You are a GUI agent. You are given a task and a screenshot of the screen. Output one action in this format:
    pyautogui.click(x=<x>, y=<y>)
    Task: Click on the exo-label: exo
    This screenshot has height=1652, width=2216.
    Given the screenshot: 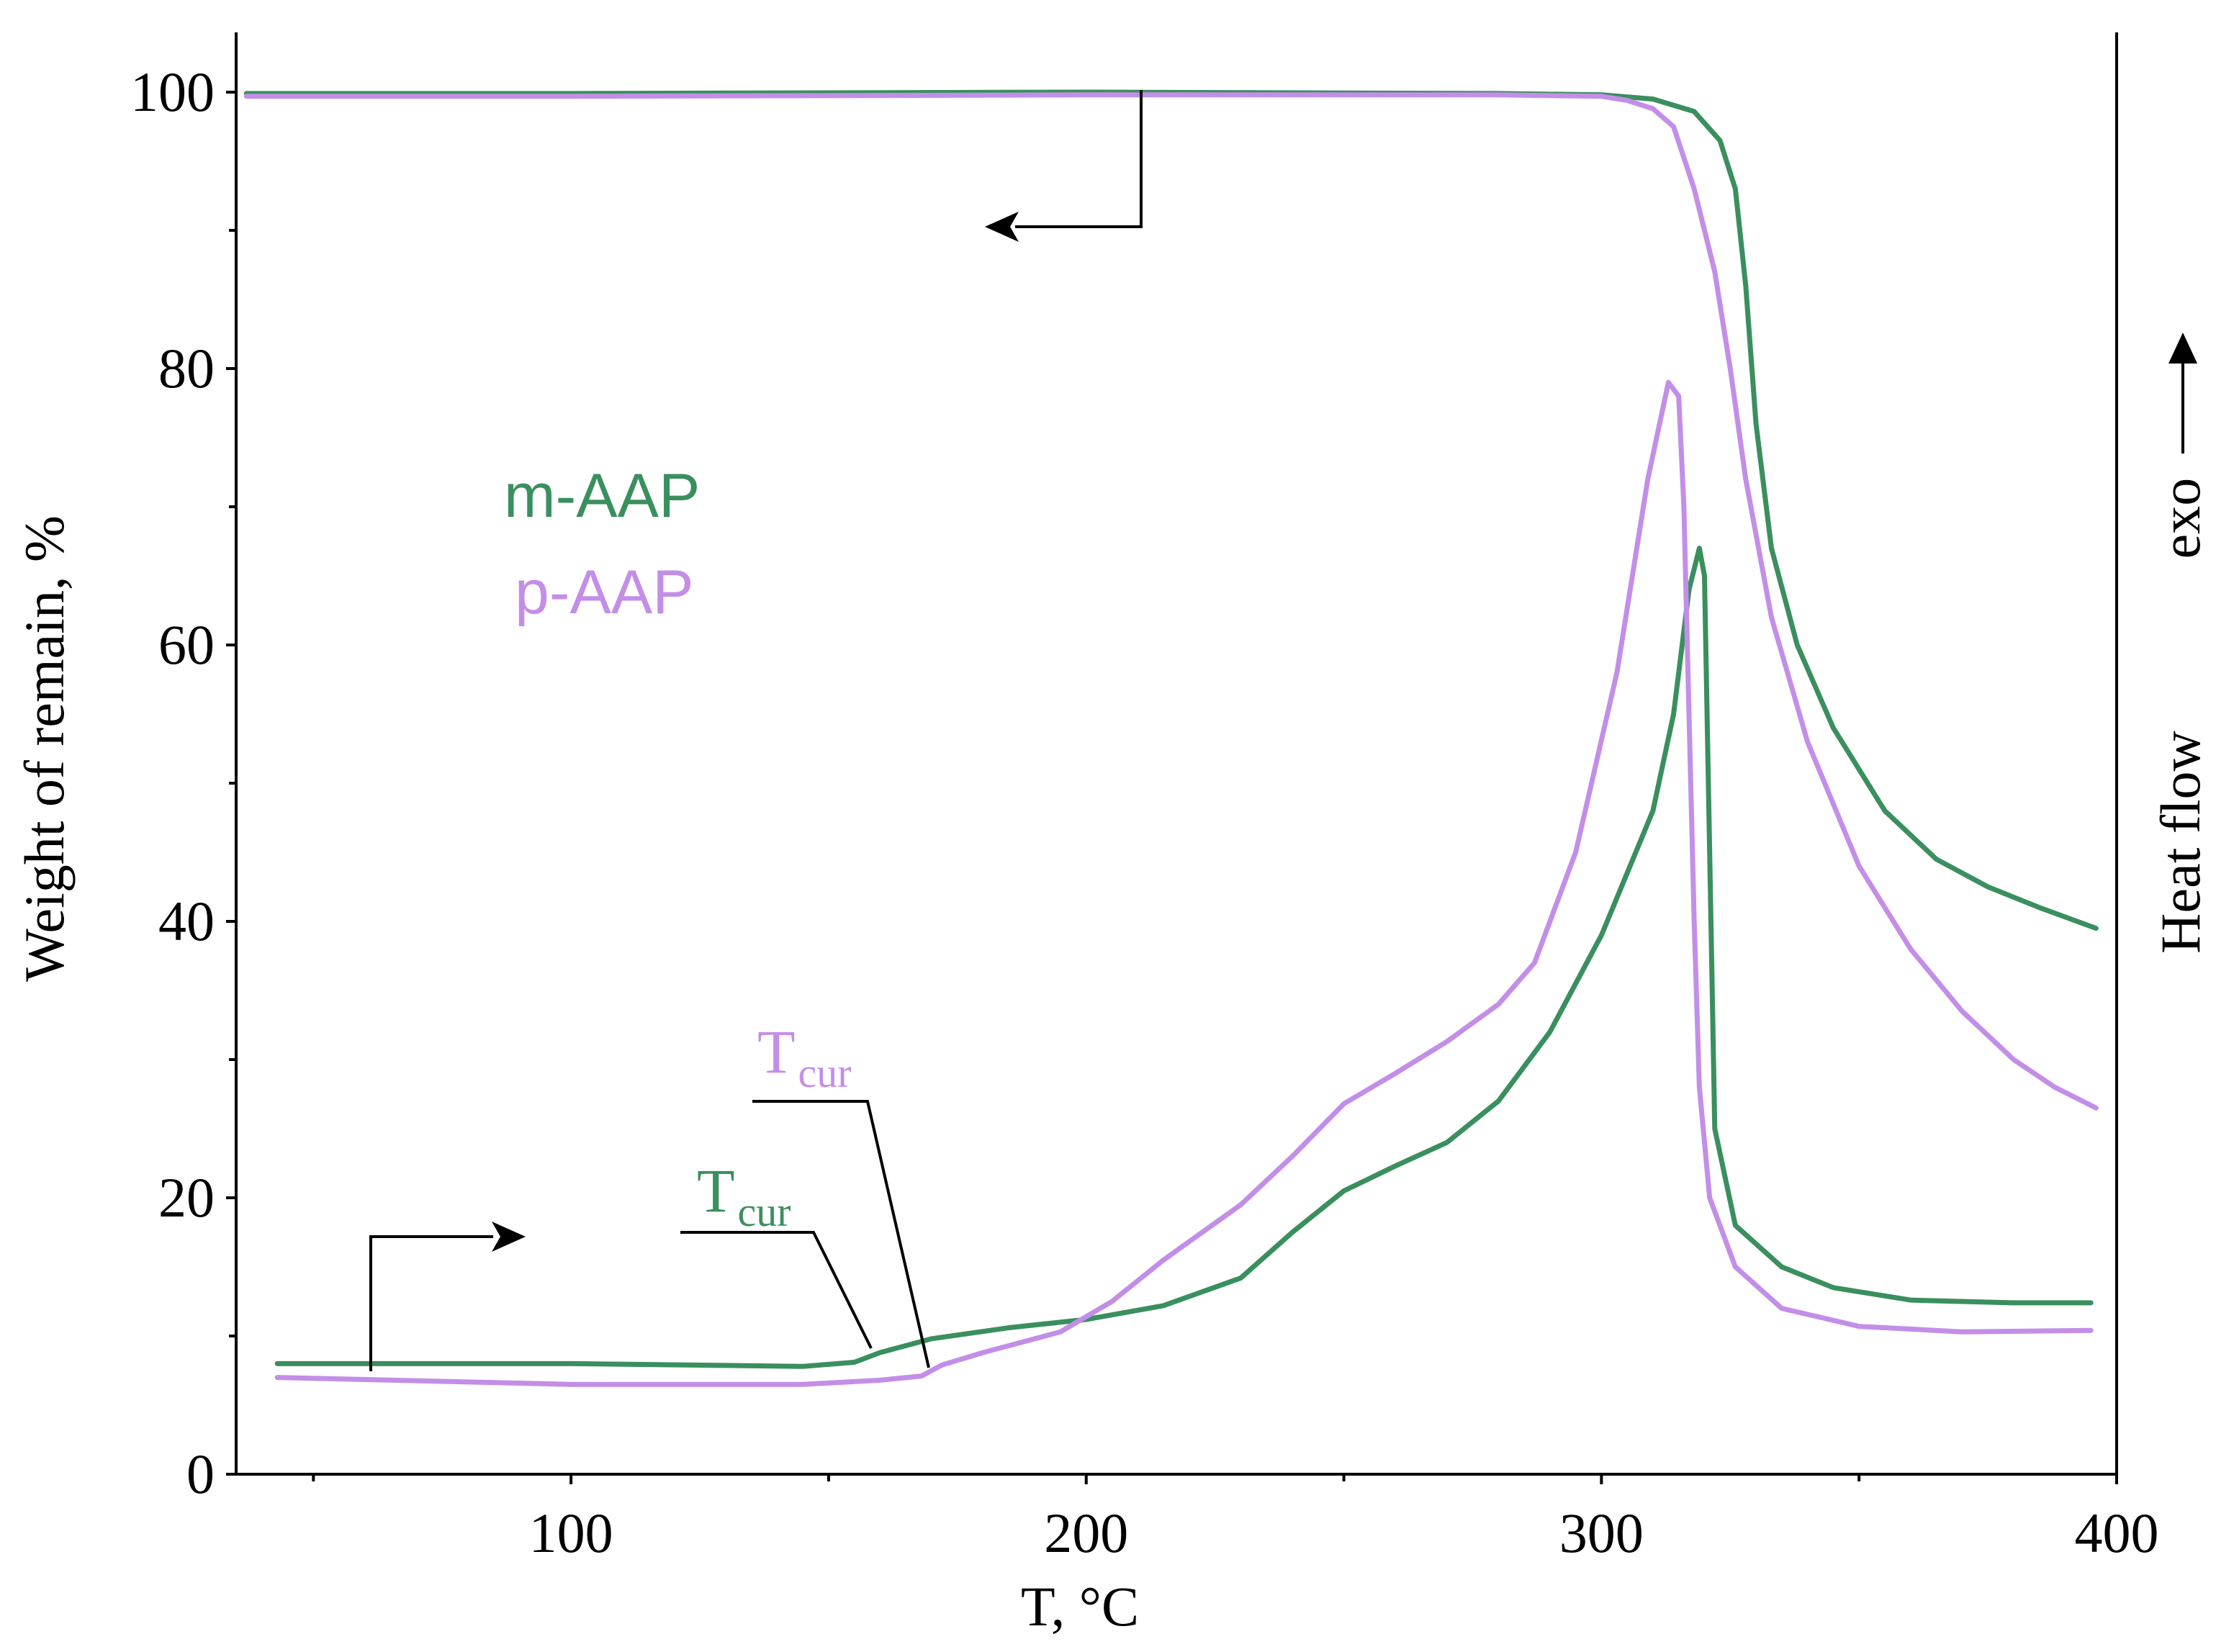 What is the action you would take?
    pyautogui.click(x=2180, y=518)
    